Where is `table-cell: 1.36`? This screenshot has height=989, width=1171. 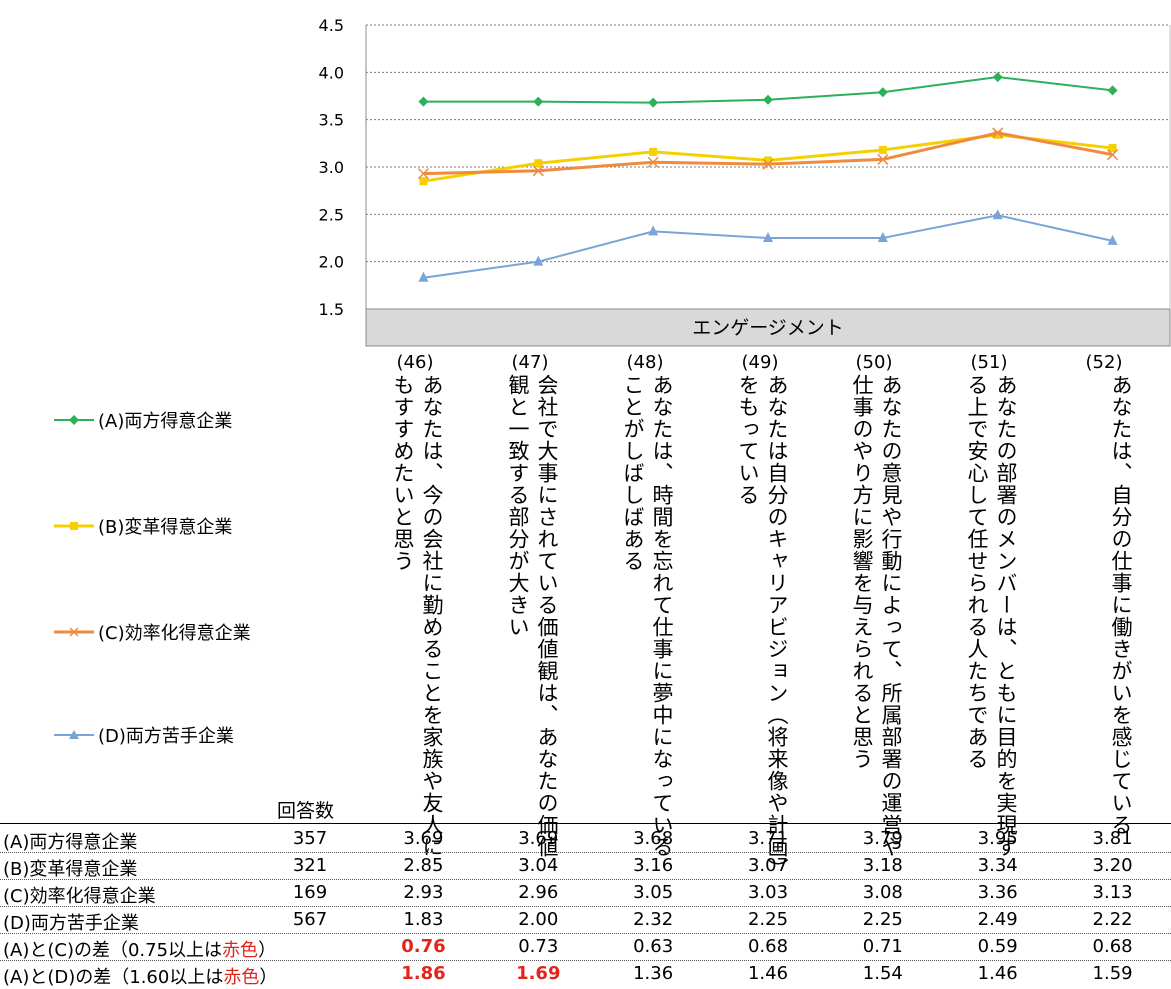 table-cell: 1.36 is located at coordinates (653, 973).